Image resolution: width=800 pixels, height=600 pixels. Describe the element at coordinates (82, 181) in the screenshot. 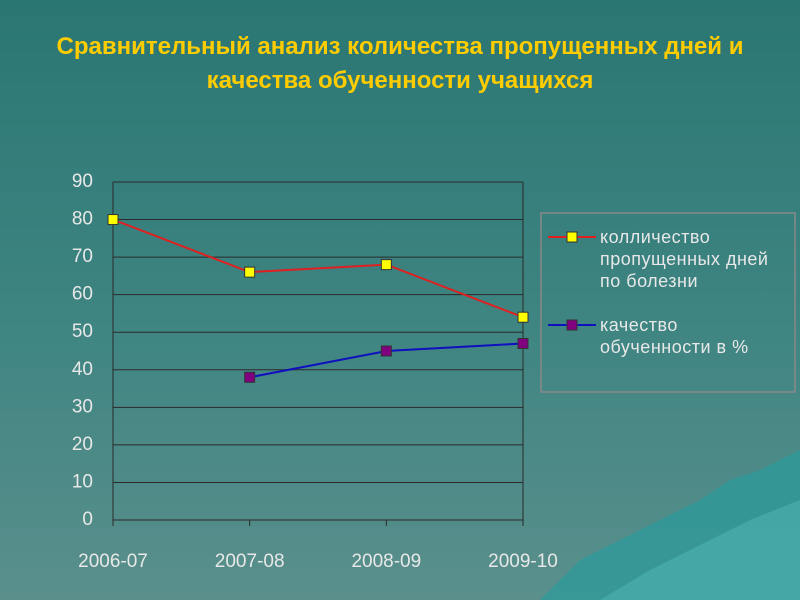

I see `y-tick-label: 90` at that location.